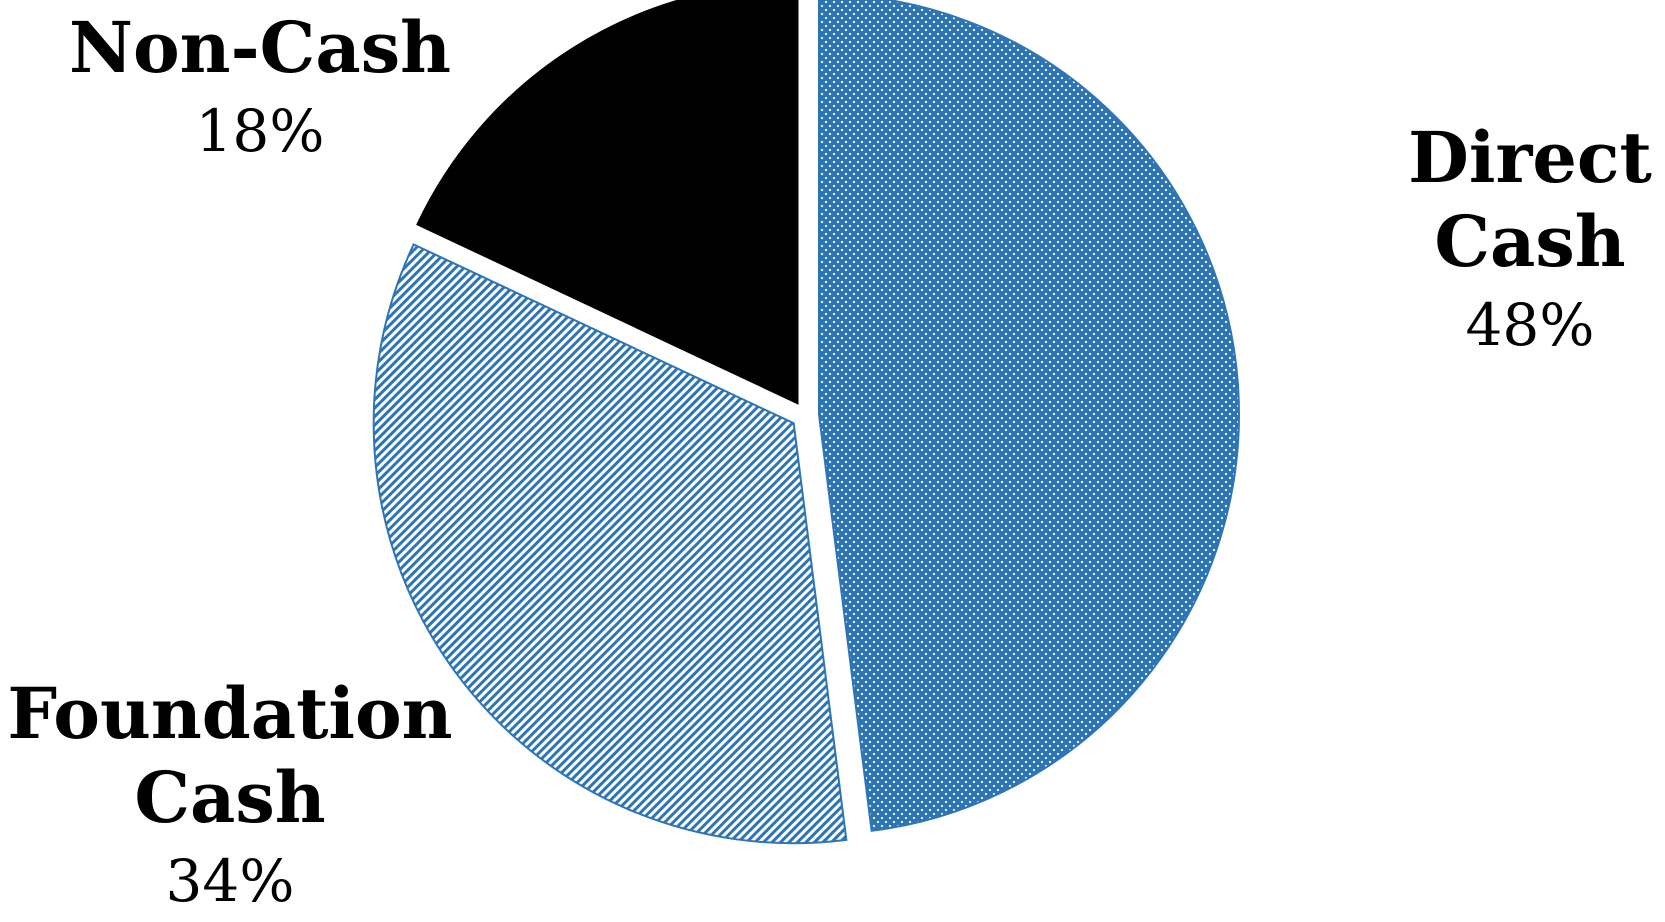  I want to click on slice-label-foundation-cash: Foundation Cash 34%, so click(230, 797).